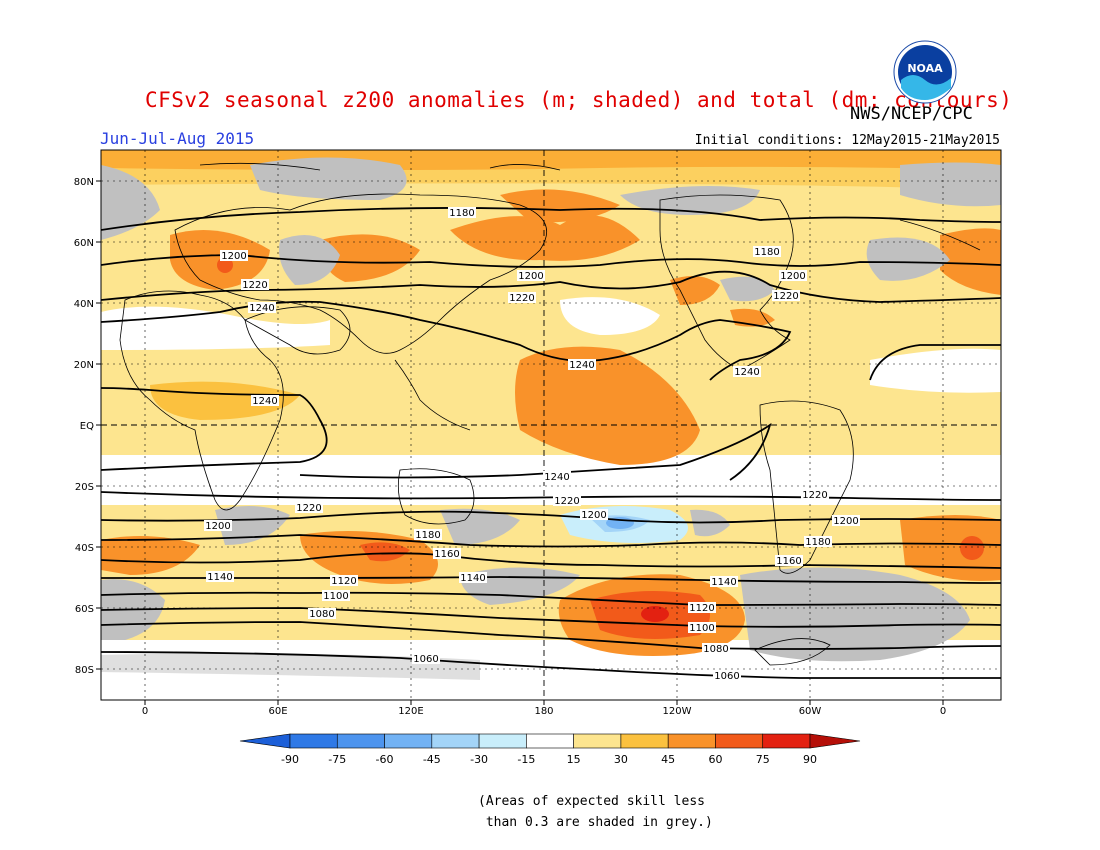 Image resolution: width=1100 pixels, height=850 pixels. I want to click on svg-text: 1160, so click(446, 554).